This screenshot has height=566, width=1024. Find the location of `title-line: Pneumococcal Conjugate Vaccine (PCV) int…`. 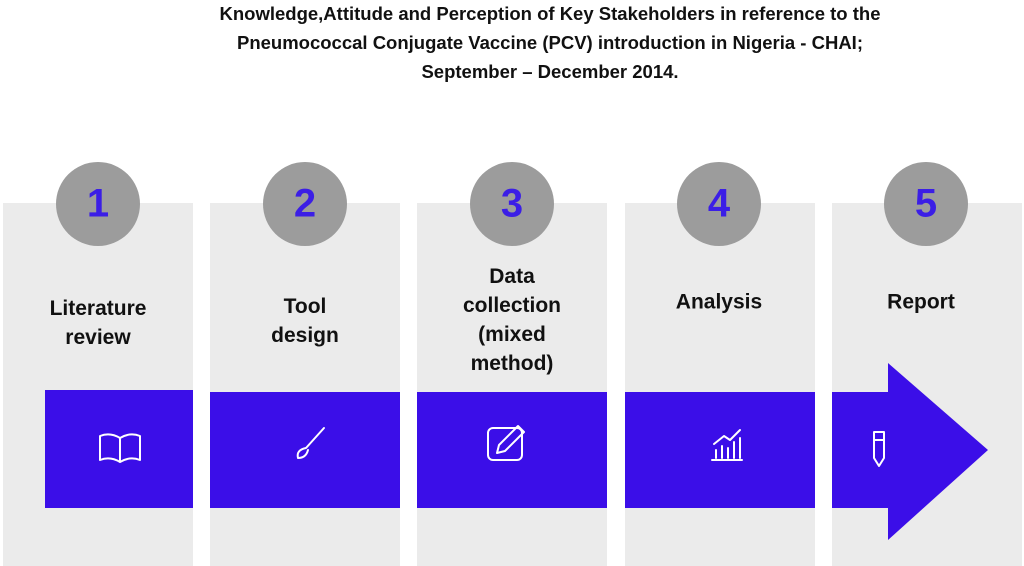

title-line: Pneumococcal Conjugate Vaccine (PCV) int… is located at coordinates (550, 42).